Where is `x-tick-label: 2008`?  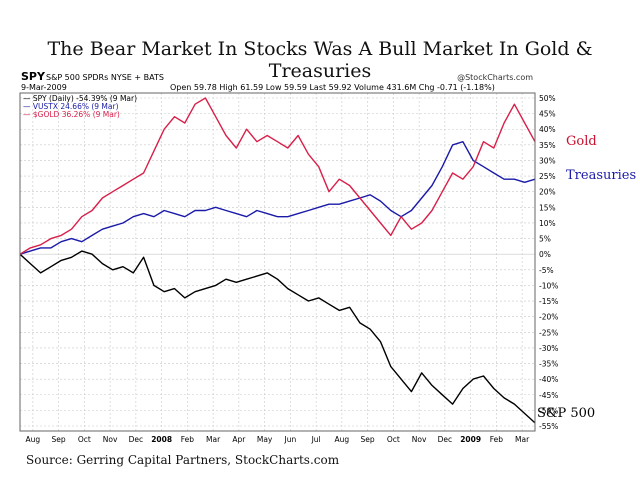 x-tick-label: 2008 is located at coordinates (161, 439).